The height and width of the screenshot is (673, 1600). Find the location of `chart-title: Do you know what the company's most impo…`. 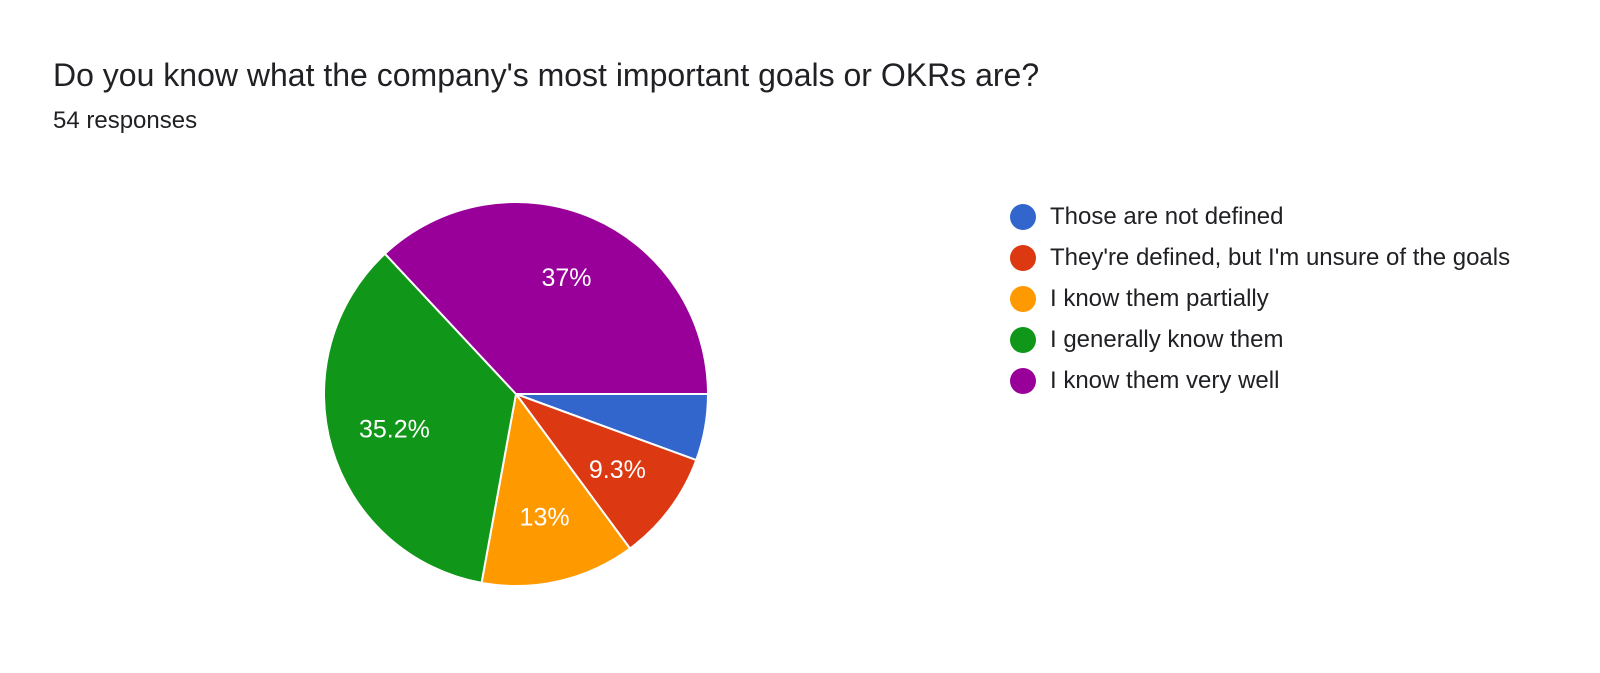

chart-title: Do you know what the company's most impo… is located at coordinates (546, 75).